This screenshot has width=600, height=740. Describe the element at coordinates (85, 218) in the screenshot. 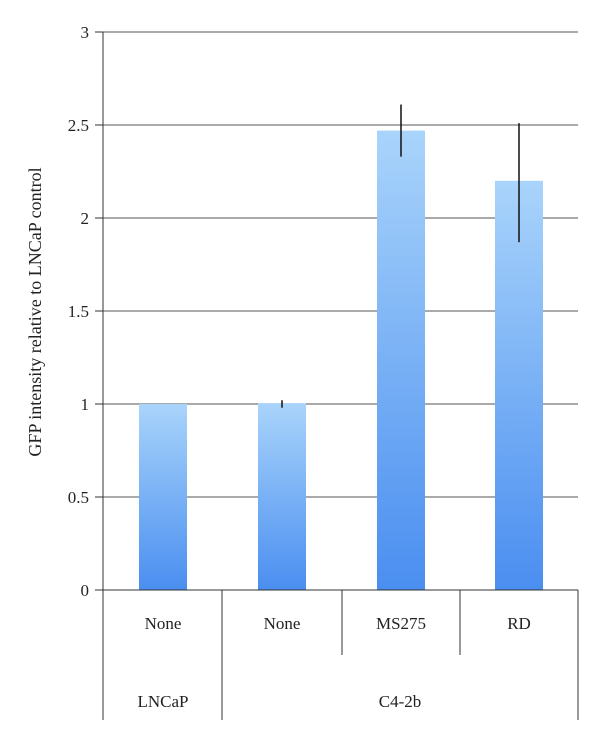

I see `y-tick-label: 2` at that location.